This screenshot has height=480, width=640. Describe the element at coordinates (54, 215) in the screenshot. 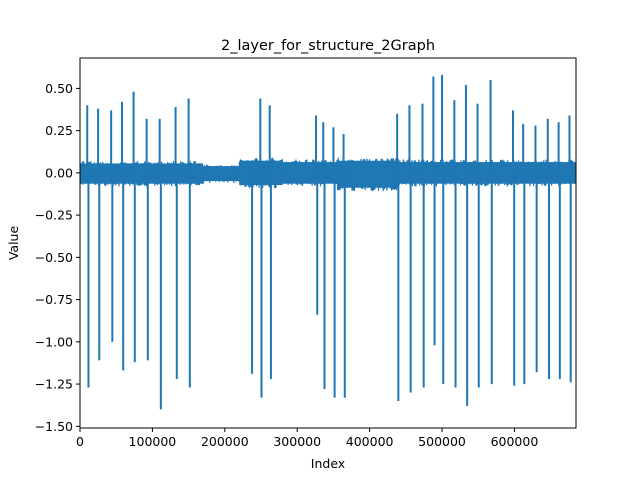

I see `y-tick-label: −0.25` at that location.